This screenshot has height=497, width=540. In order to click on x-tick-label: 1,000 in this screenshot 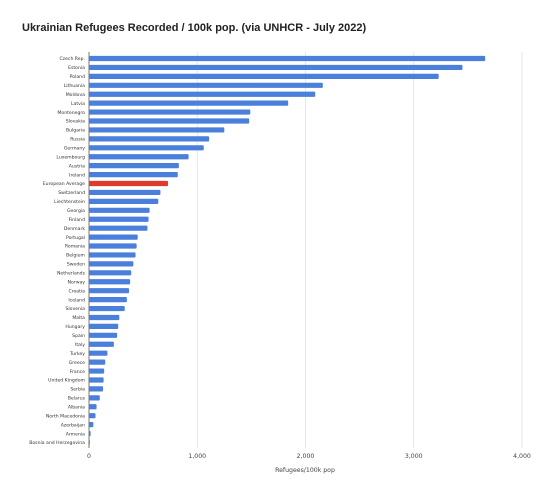, I will do `click(197, 456)`.